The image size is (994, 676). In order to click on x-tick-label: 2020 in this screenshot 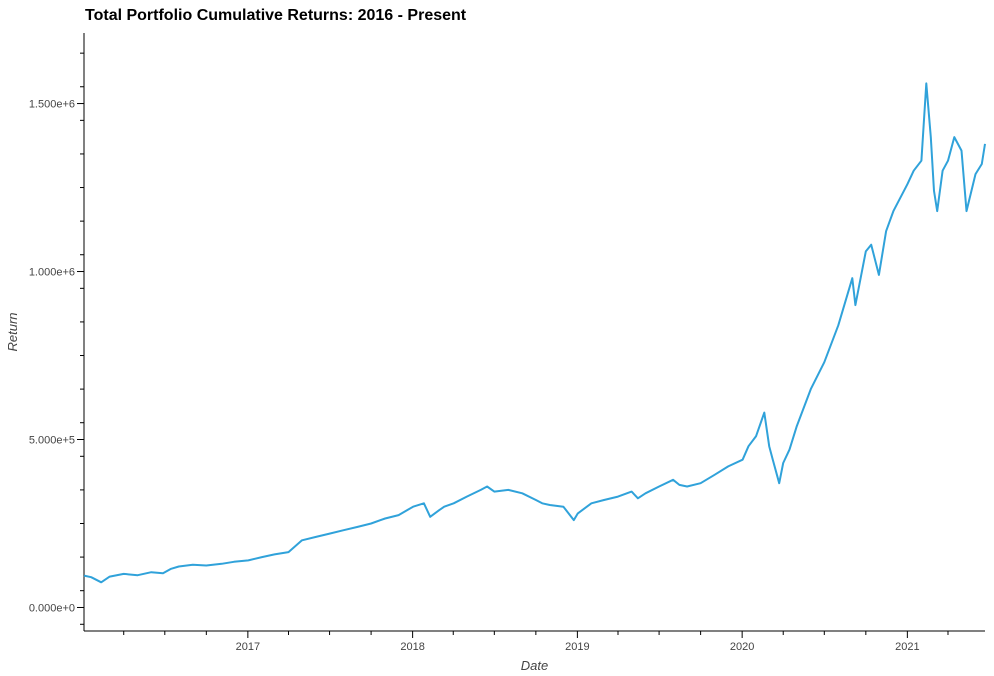, I will do `click(742, 647)`.